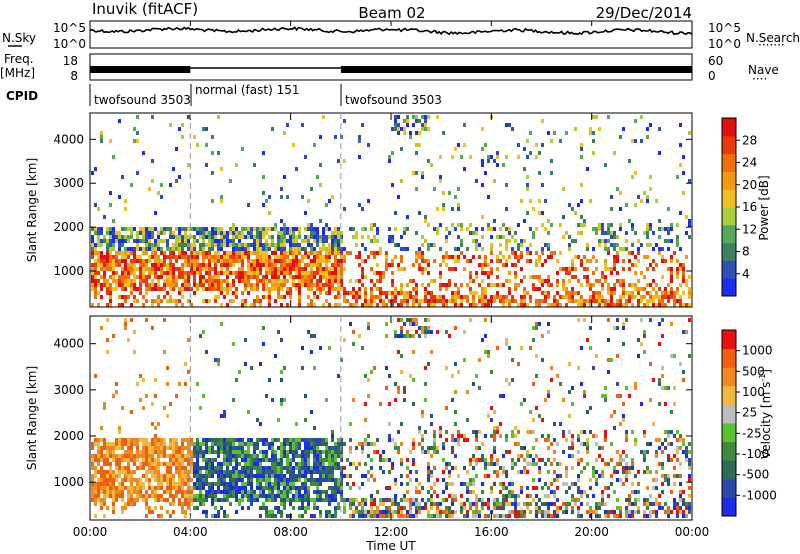 The height and width of the screenshot is (554, 800). What do you see at coordinates (32, 418) in the screenshot?
I see `velocity-ylabel: Slant Range [km]` at bounding box center [32, 418].